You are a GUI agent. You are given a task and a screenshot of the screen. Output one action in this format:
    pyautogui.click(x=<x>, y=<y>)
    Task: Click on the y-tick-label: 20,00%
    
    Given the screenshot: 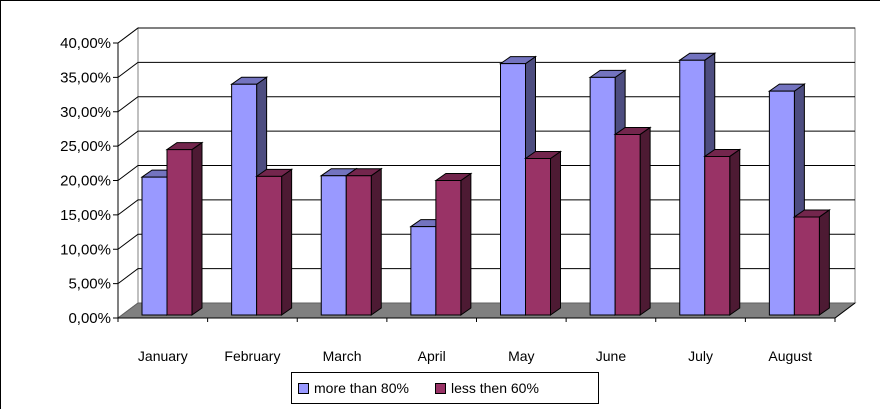 What is the action you would take?
    pyautogui.click(x=85, y=181)
    